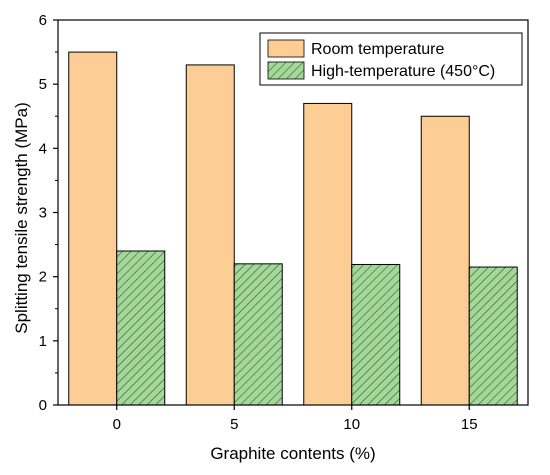  Describe the element at coordinates (43, 148) in the screenshot. I see `y-tick-label-4: 4` at that location.